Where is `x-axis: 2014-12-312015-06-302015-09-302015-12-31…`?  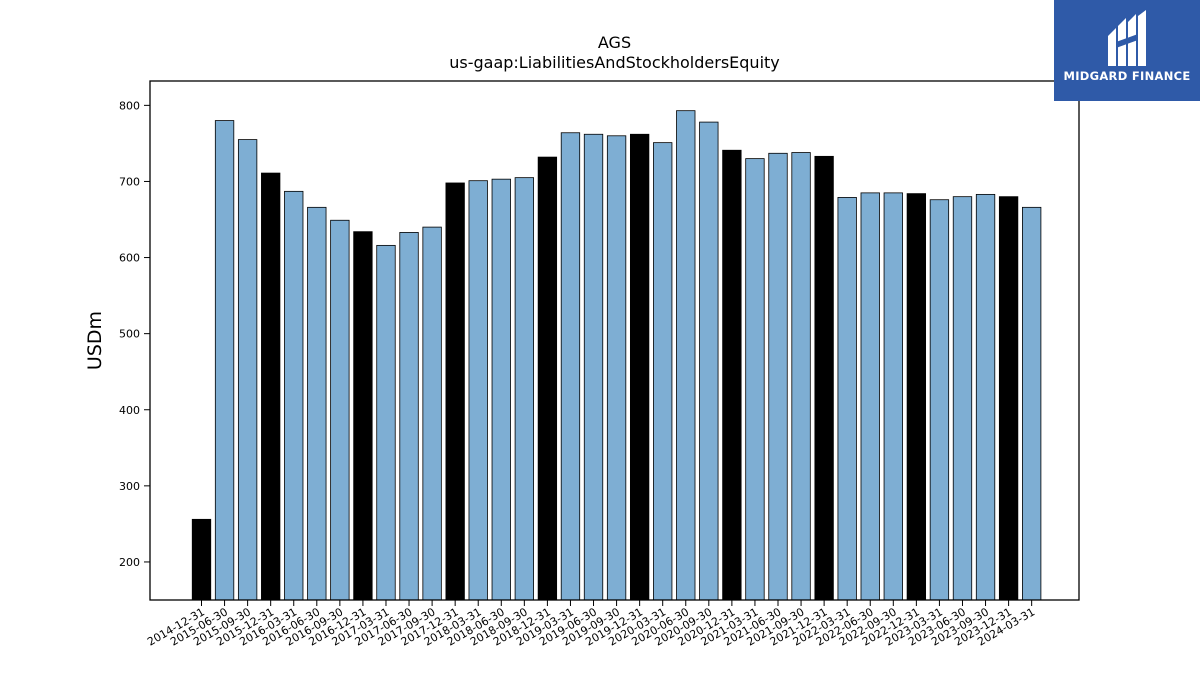 x-axis: 2014-12-312015-06-302015-09-302015-12-31… is located at coordinates (591, 624).